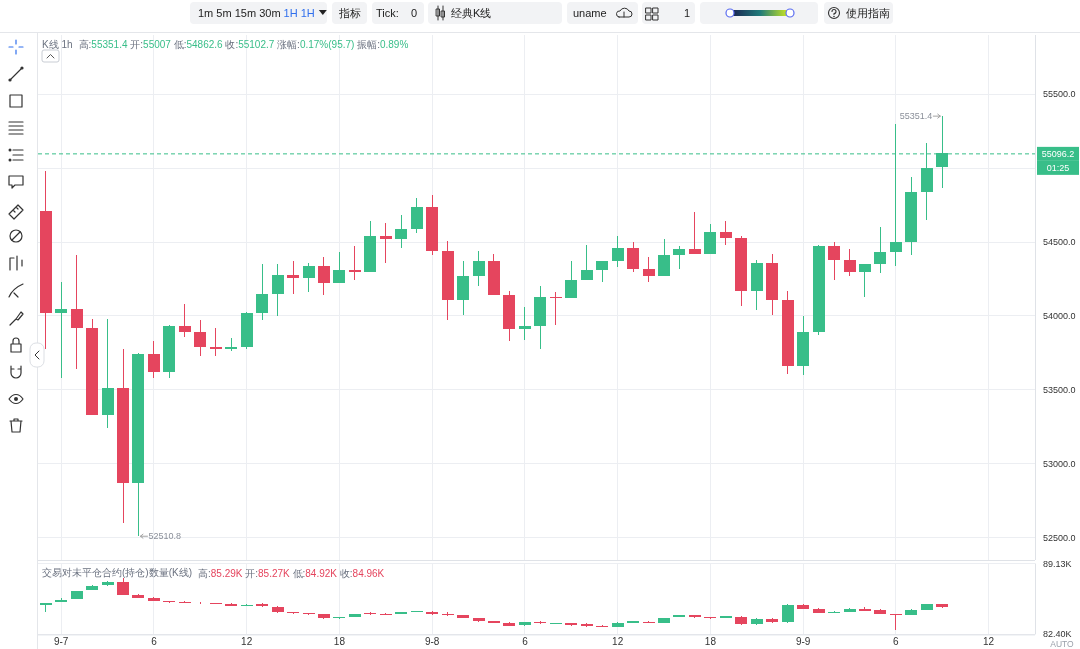 The image size is (1080, 649). I want to click on text: 高:55351.4 开:55007 低:54862.6 收:55102.7 涨幅:0.17%(95.7) 振幅:0.89%, so click(243, 44).